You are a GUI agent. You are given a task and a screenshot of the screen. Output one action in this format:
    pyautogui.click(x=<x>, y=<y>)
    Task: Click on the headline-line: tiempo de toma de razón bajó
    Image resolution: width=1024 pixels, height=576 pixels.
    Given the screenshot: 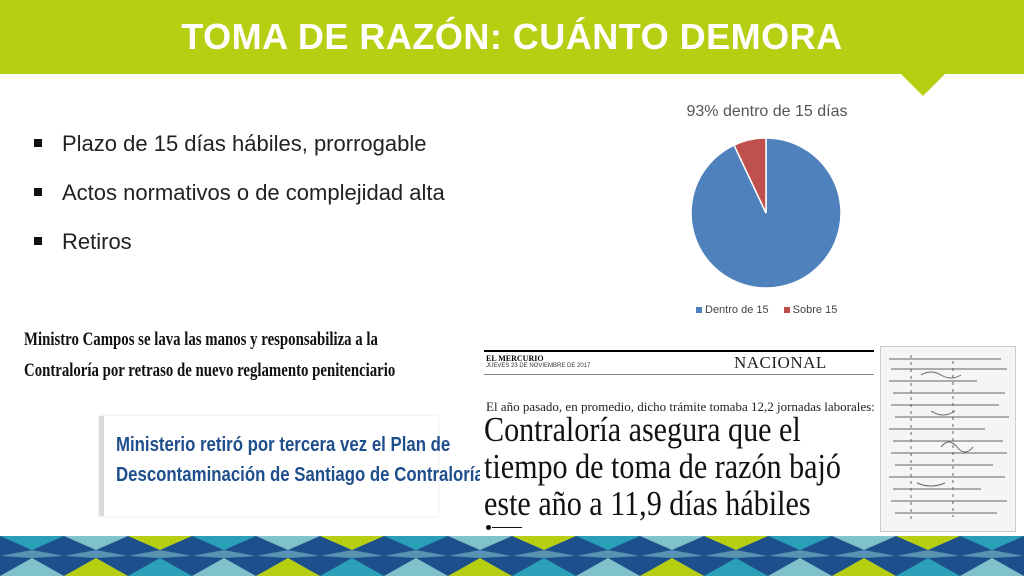 What is the action you would take?
    pyautogui.click(x=662, y=466)
    